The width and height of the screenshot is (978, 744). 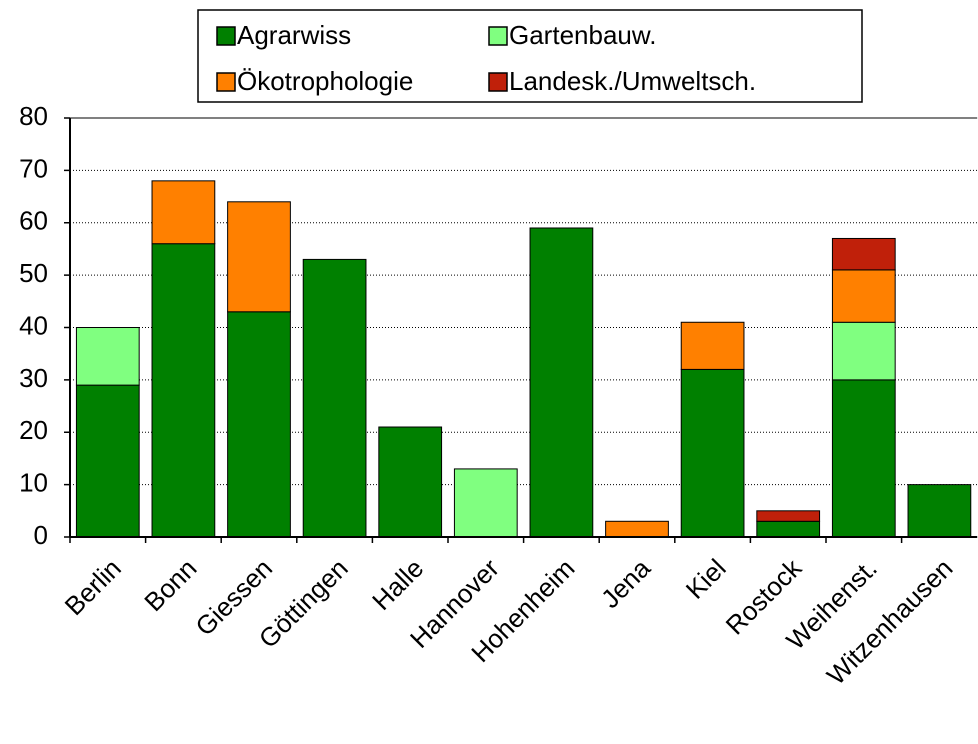 I want to click on x-tick-label: Halle, so click(x=397, y=584).